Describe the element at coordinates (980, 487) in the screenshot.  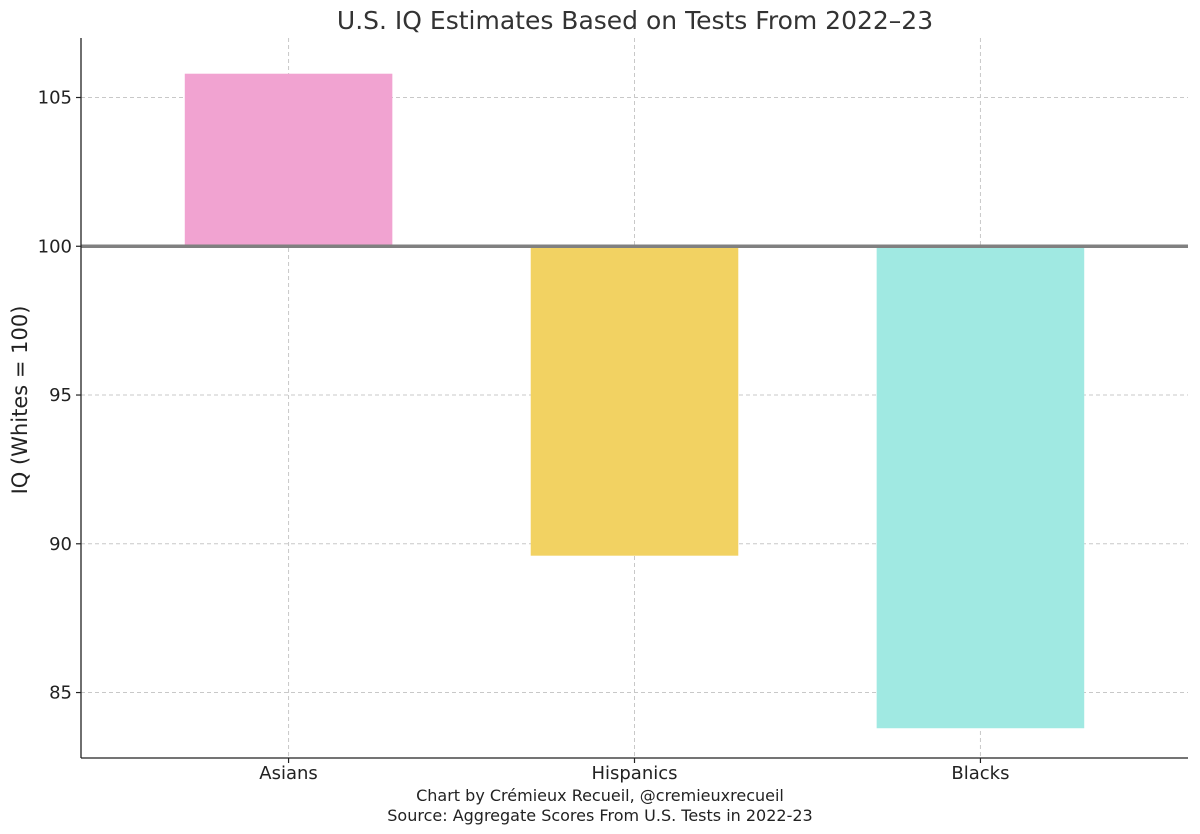
I see `bar-blacks` at that location.